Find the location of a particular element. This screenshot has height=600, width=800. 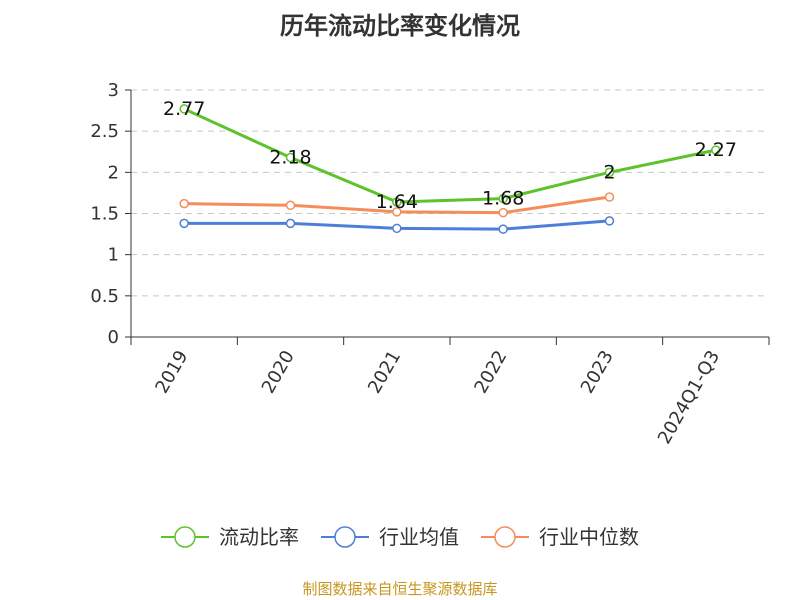

x-tick-label: 2019 is located at coordinates (171, 372).